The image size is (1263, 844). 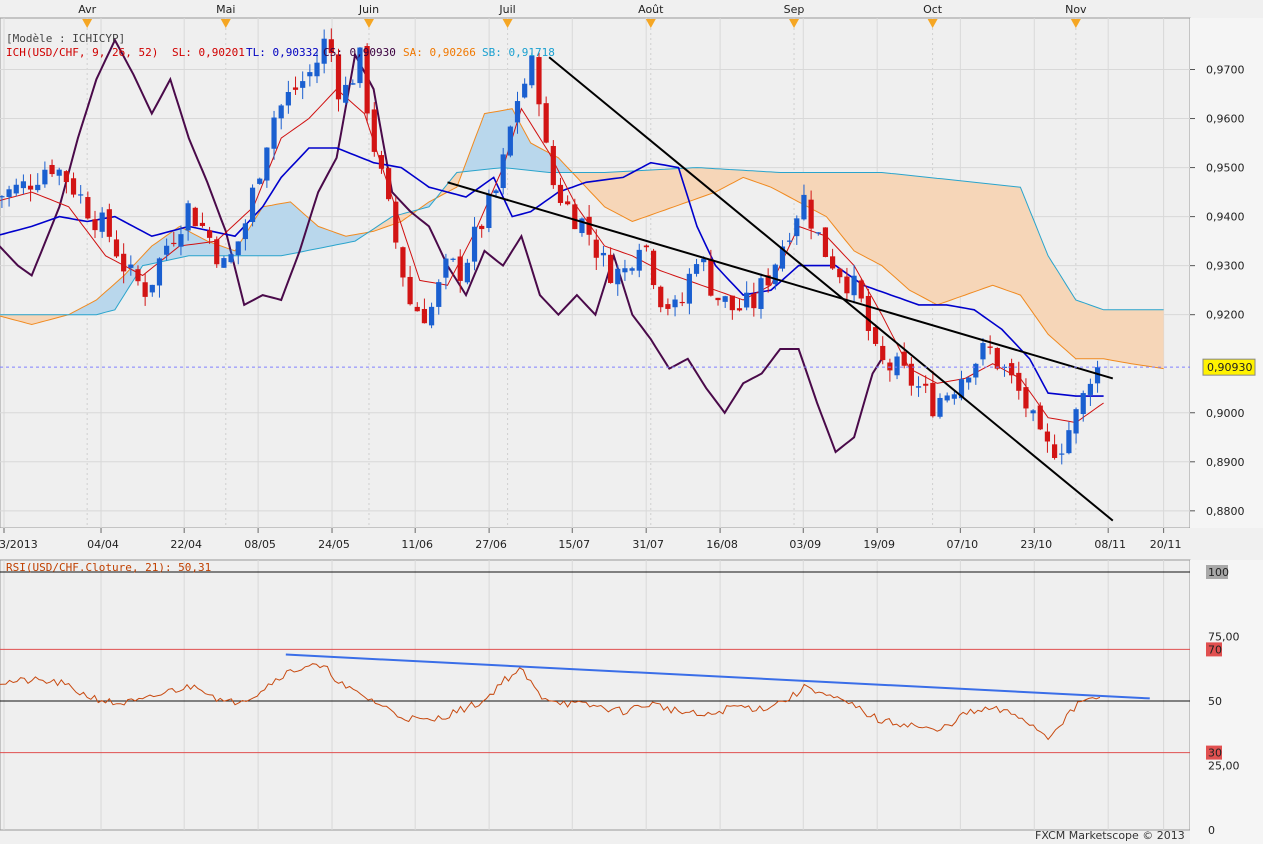 I want to click on sb-value-label: SB: 0,91718, so click(x=518, y=52).